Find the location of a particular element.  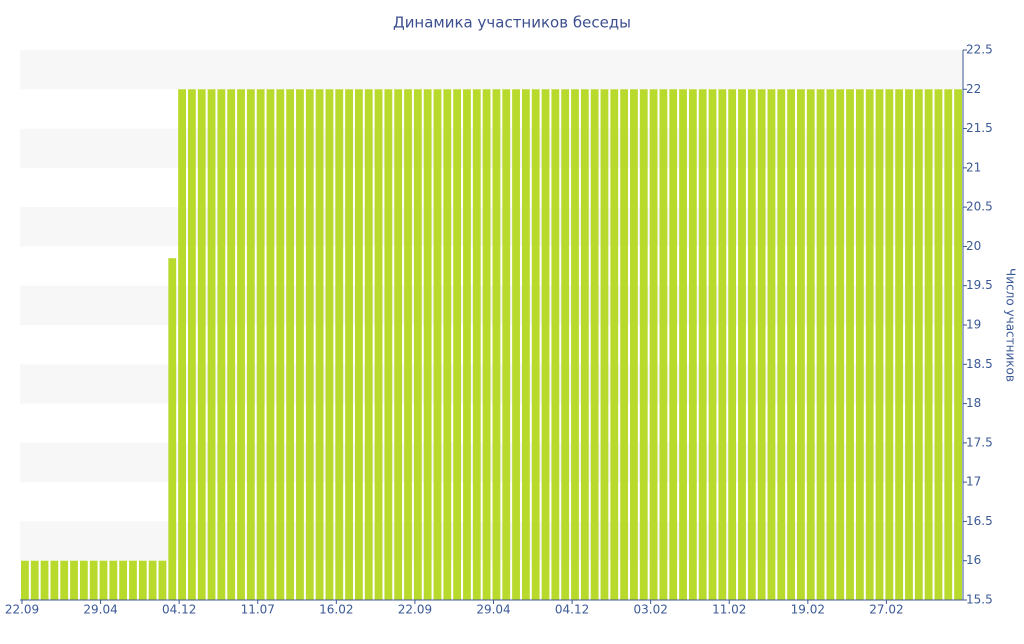

y-axis-label: Число участников is located at coordinates (1011, 325).